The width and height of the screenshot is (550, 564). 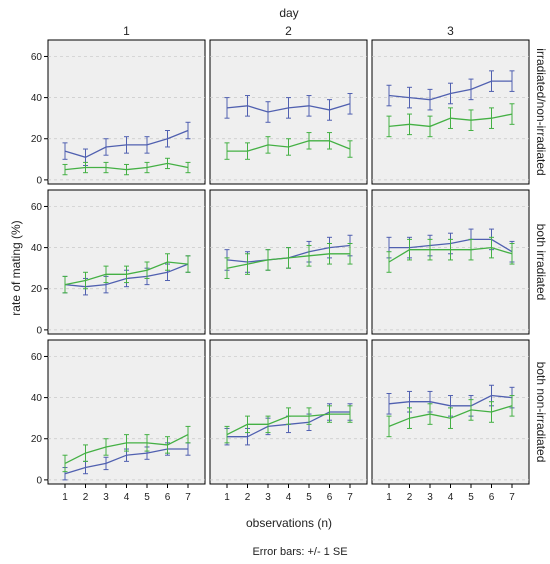 I want to click on series-green-r0-c0, so click(x=126, y=166).